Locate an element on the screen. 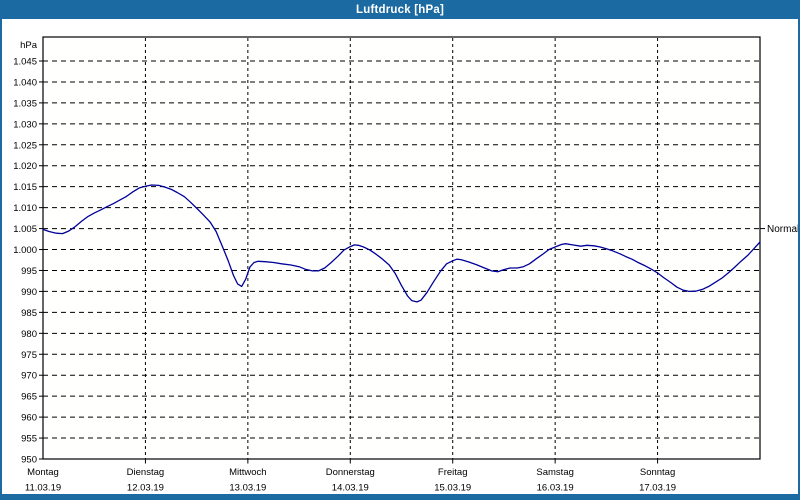 Image resolution: width=800 pixels, height=500 pixels. x-date-label: 12.03.19 is located at coordinates (145, 488).